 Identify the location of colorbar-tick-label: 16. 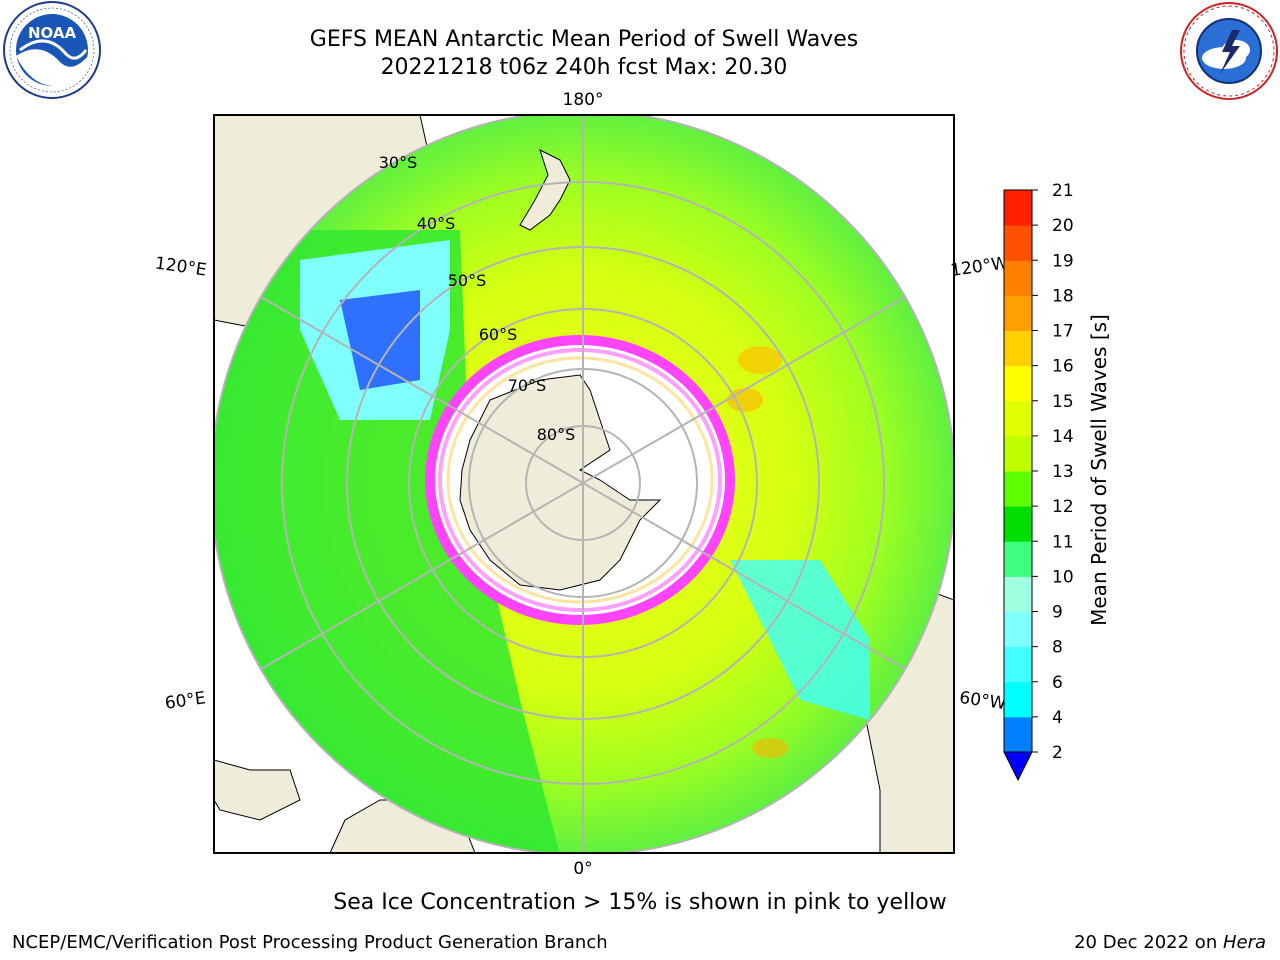
(1063, 367).